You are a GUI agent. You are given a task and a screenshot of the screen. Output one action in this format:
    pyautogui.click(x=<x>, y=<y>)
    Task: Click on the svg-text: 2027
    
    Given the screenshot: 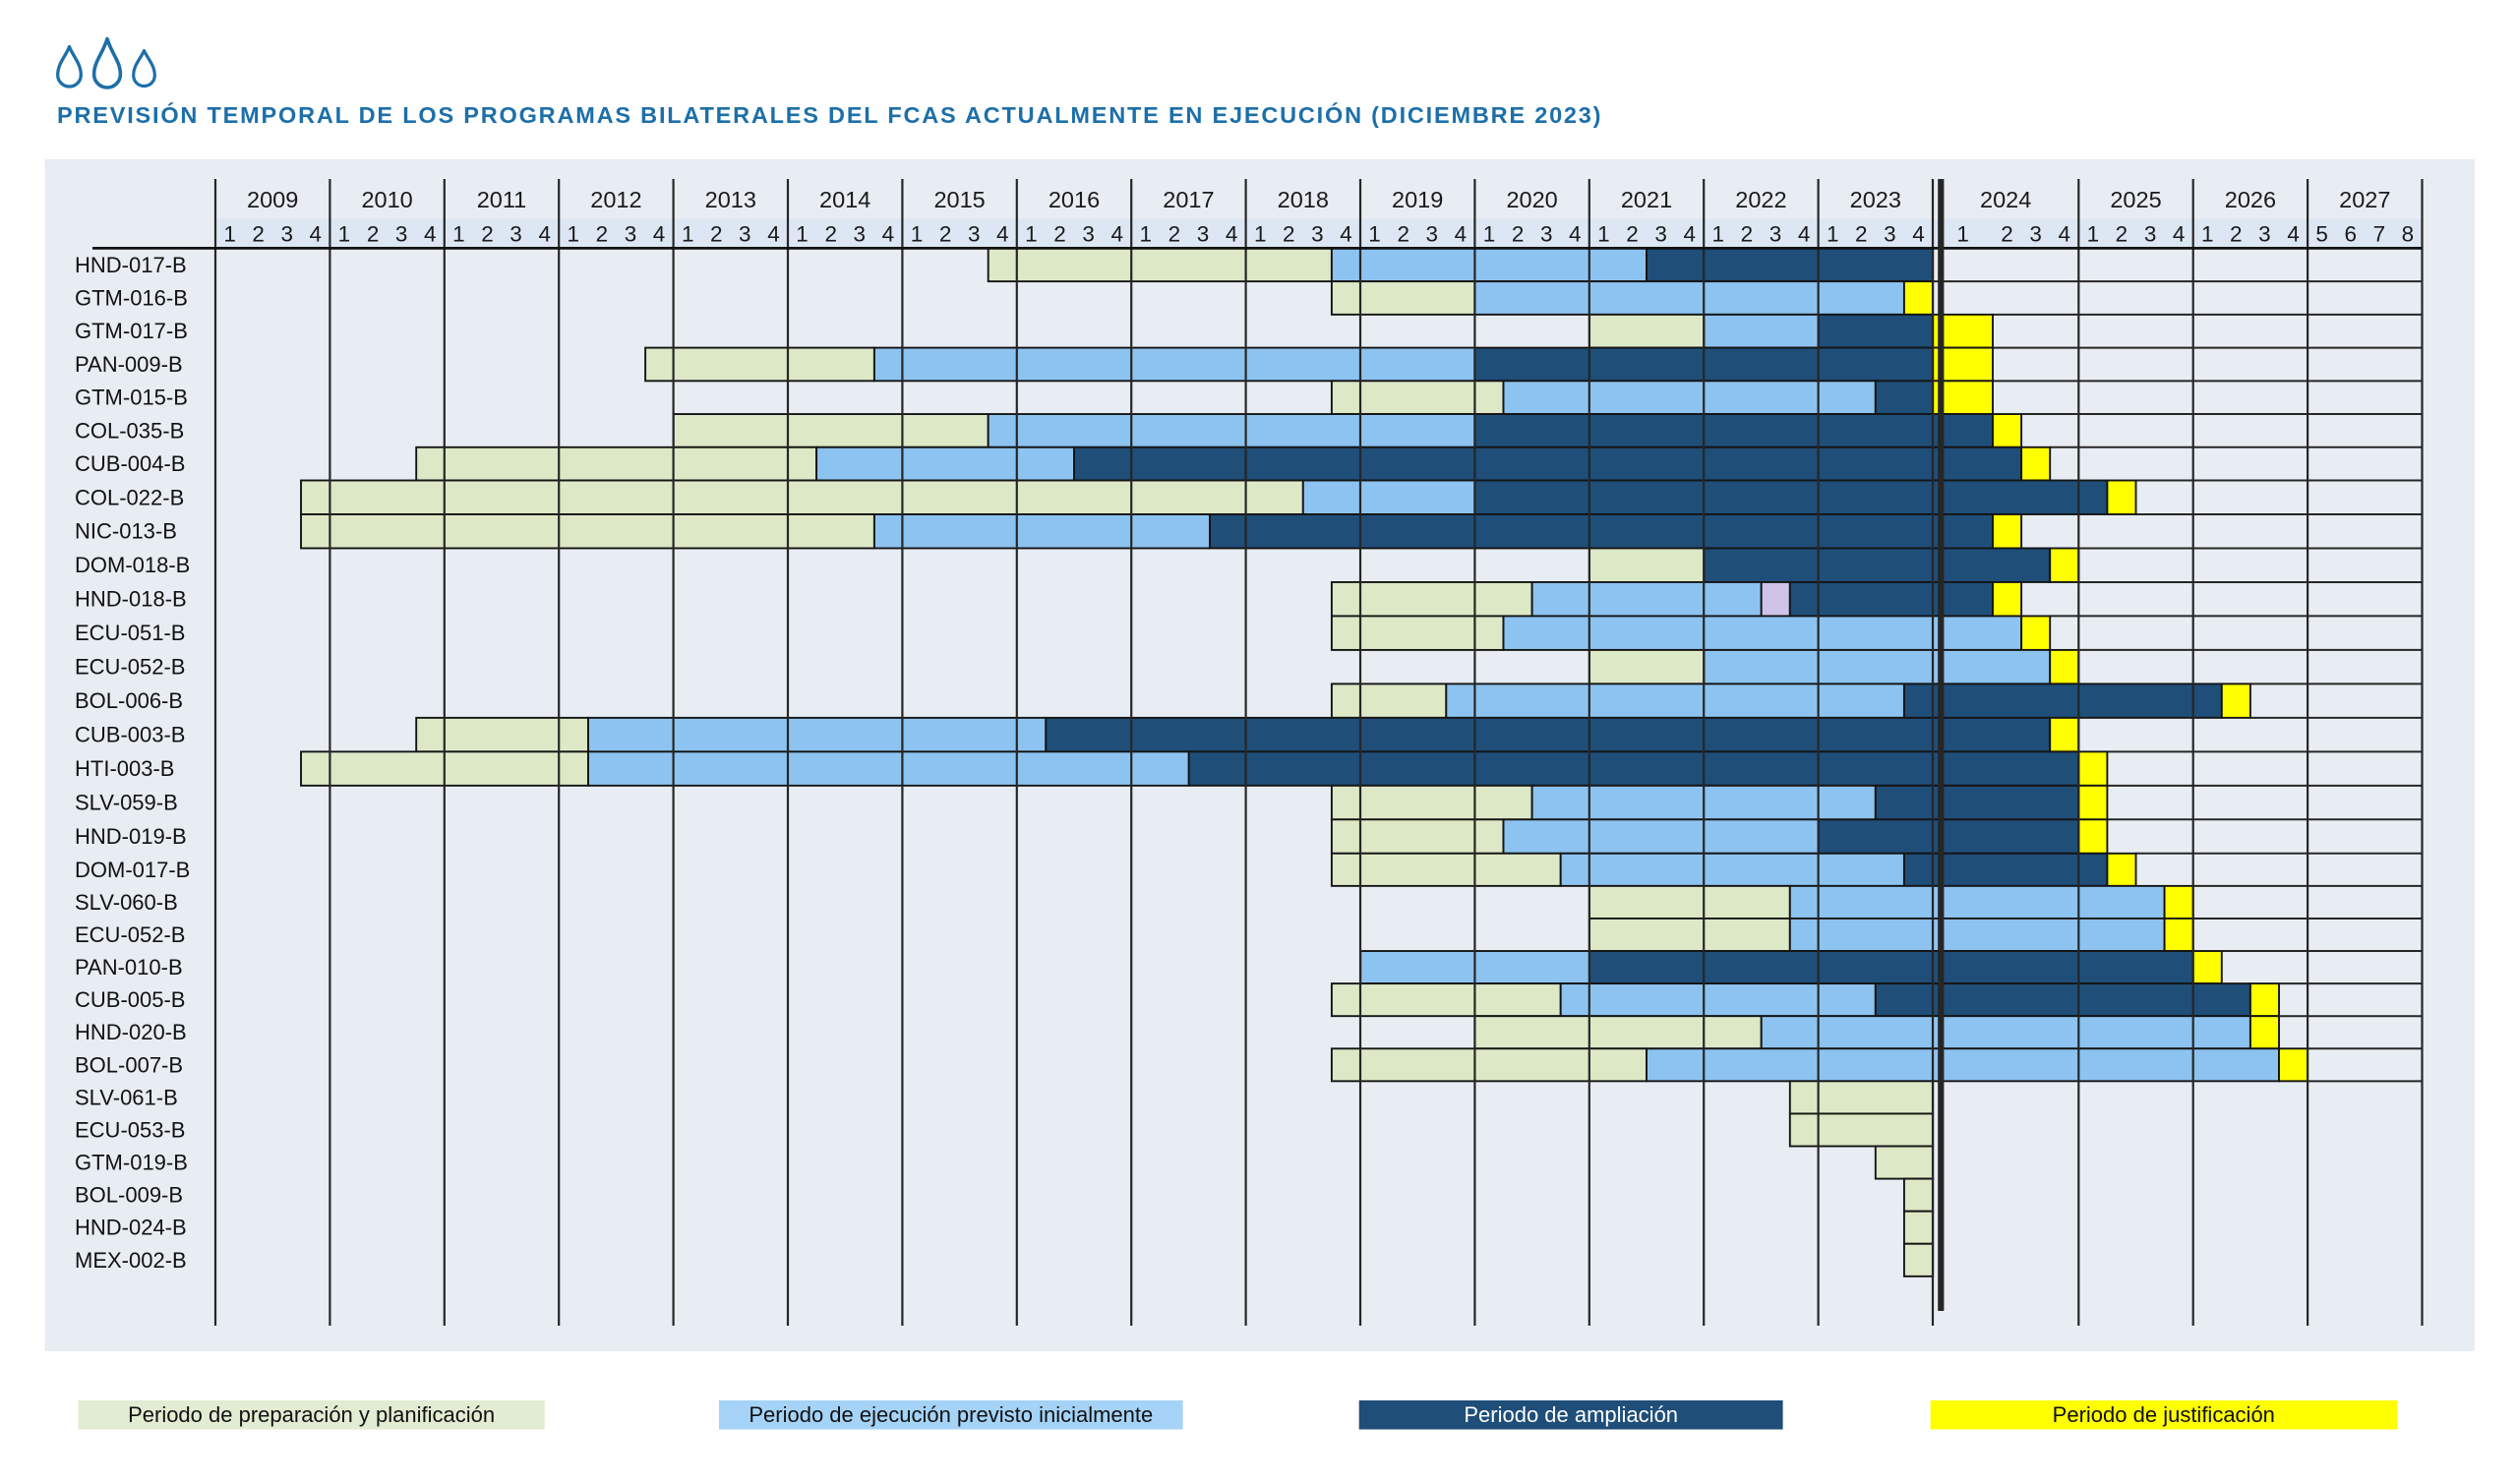 What is the action you would take?
    pyautogui.click(x=2365, y=200)
    